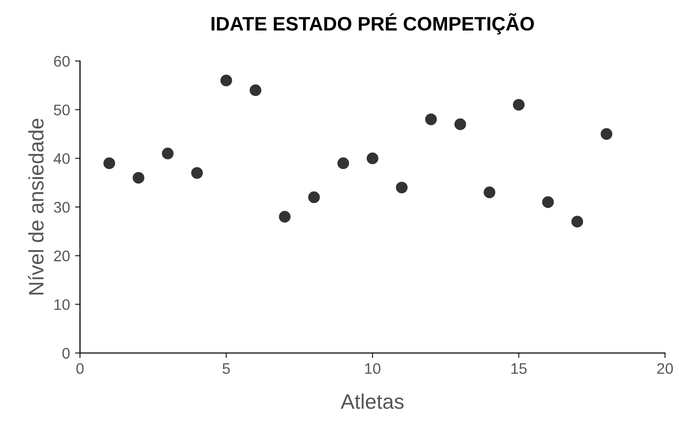  I want to click on x-tick-label: 0, so click(80, 368).